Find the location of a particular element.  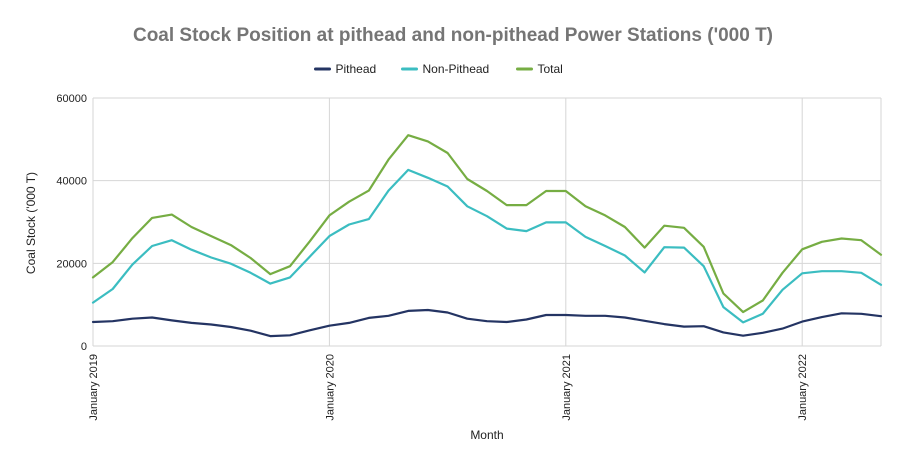

y-tick-label: 0 is located at coordinates (84, 347).